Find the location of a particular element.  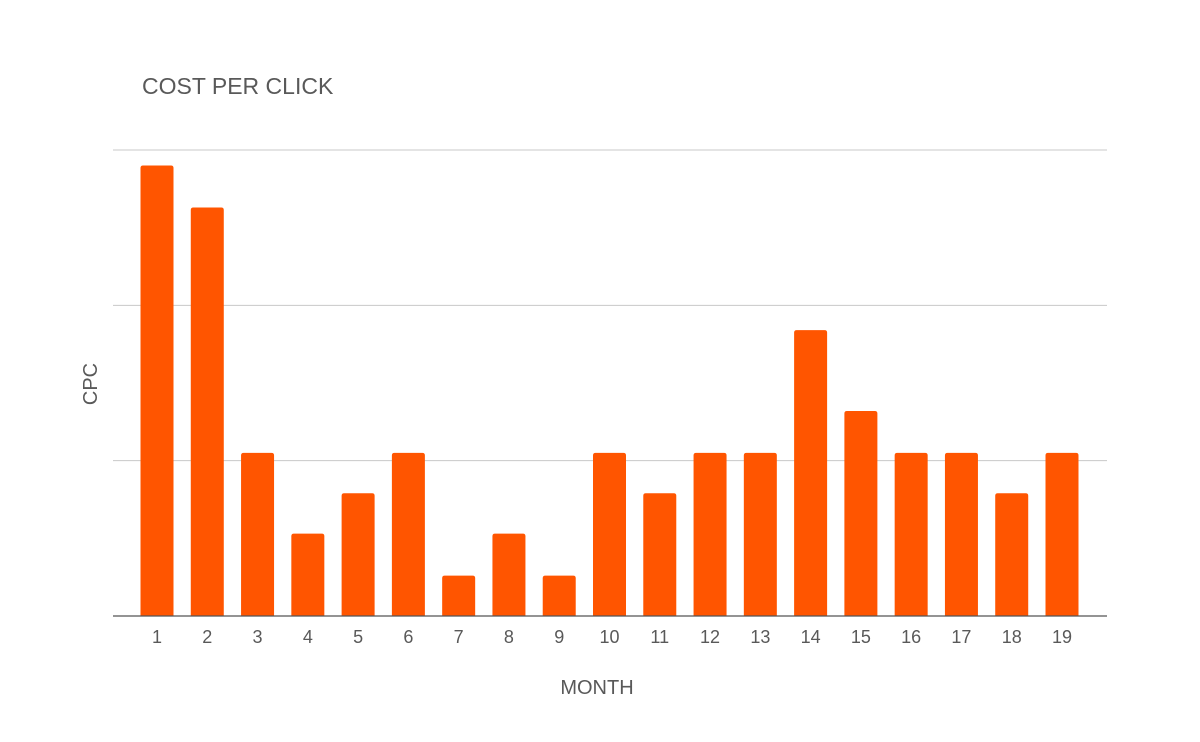

x-tick-label: 1 is located at coordinates (157, 637).